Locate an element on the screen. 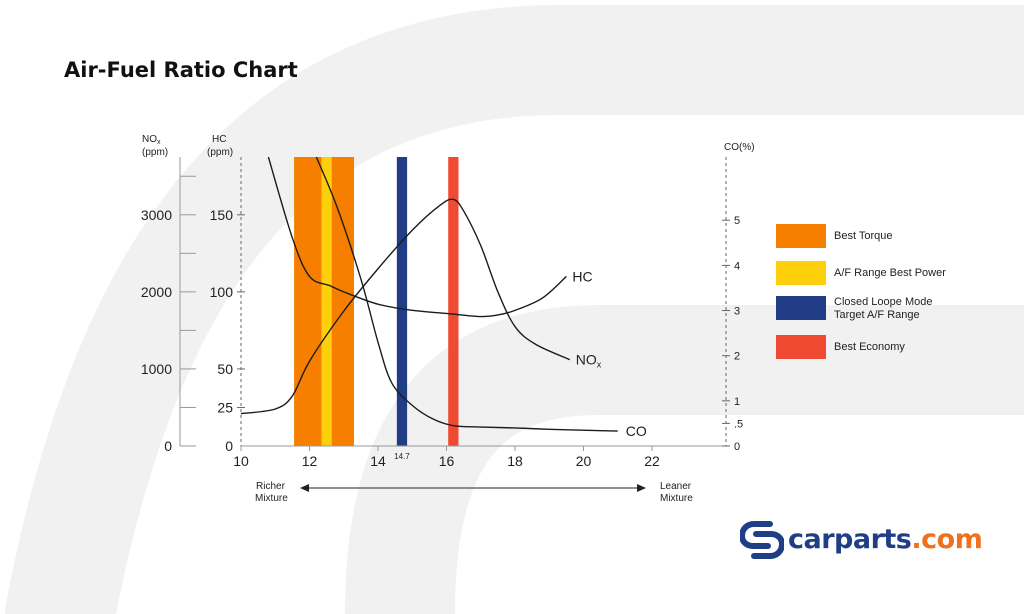 Image resolution: width=1024 pixels, height=614 pixels. leaner-label-2: Mixture is located at coordinates (676, 498).